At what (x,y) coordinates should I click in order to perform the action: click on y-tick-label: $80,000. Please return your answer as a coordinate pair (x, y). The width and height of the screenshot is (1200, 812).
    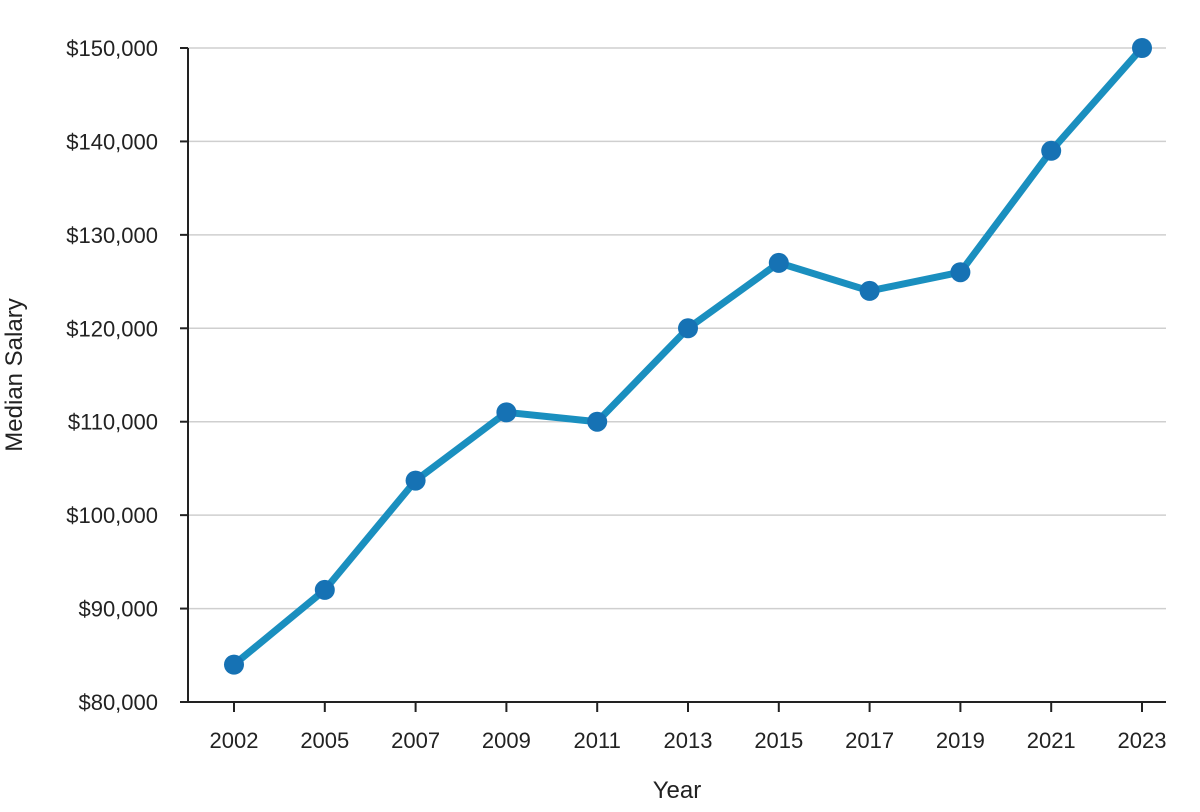
    Looking at the image, I should click on (118, 702).